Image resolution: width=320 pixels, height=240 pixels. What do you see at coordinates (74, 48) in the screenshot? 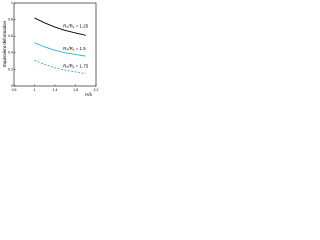
I see `series-label: R₀/R₁ = 1.5` at bounding box center [74, 48].